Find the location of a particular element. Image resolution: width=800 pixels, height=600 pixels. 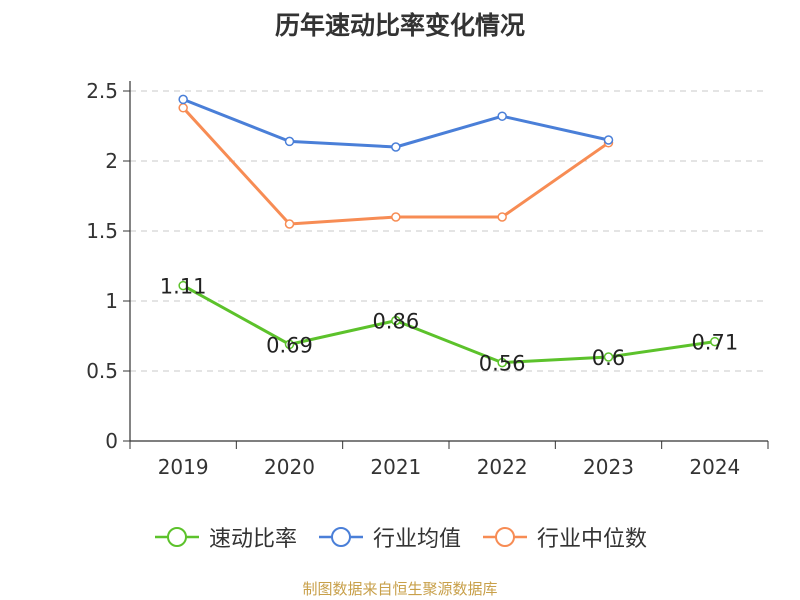

x-tick-label: 2022 is located at coordinates (502, 467).